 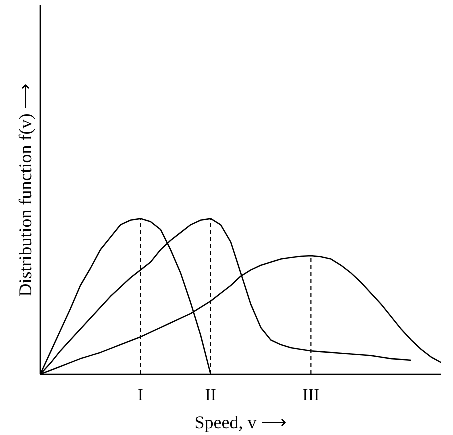 What do you see at coordinates (311, 395) in the screenshot?
I see `x-tick-label: III` at bounding box center [311, 395].